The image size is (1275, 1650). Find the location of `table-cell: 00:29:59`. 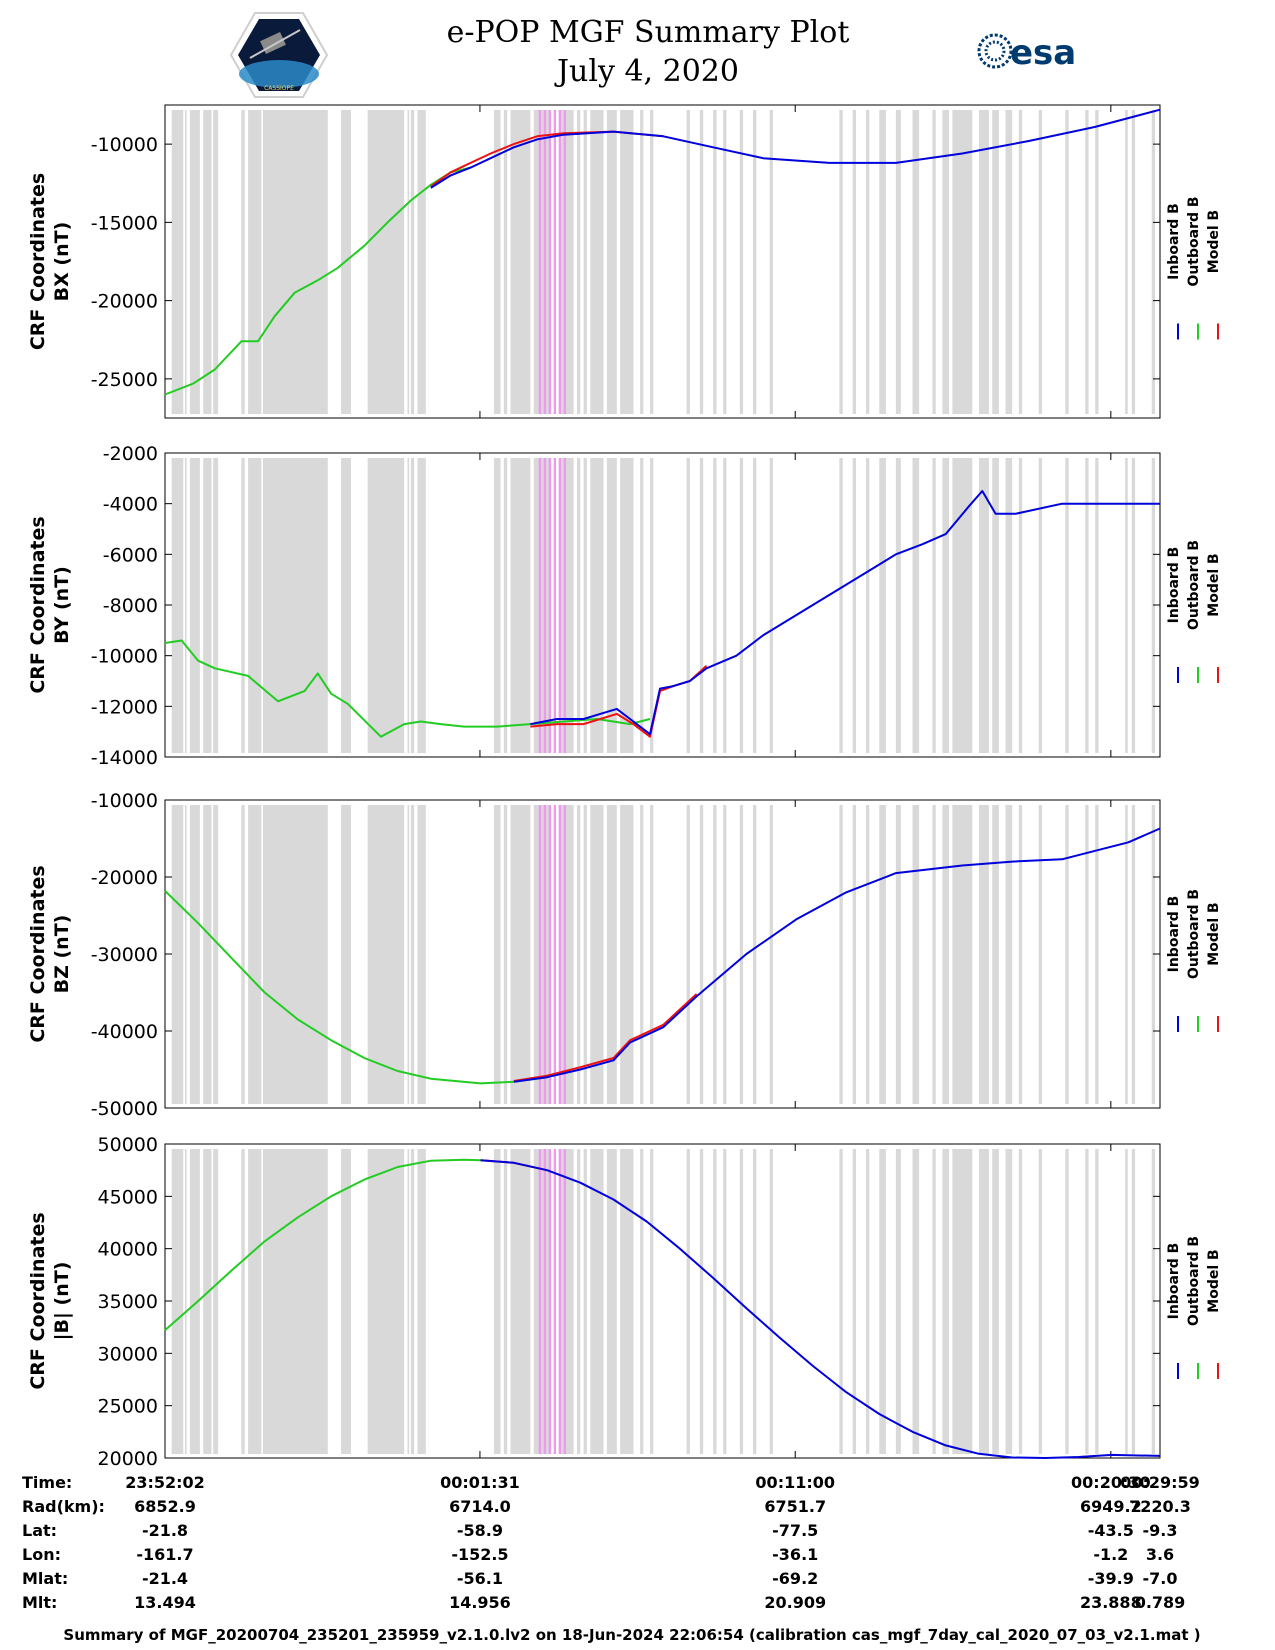

table-cell: 00:29:59 is located at coordinates (1160, 1482).